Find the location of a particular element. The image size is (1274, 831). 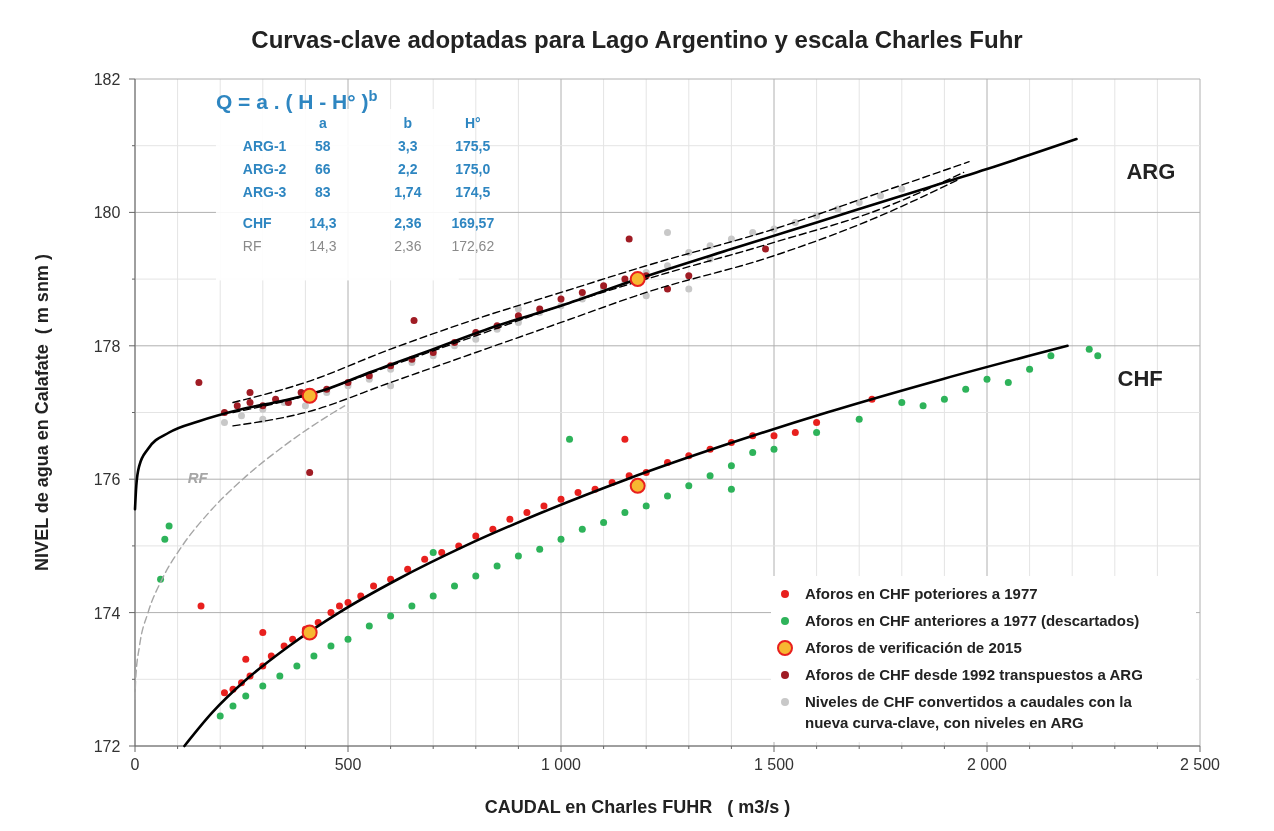

y-tick-label: 172 is located at coordinates (107, 746).